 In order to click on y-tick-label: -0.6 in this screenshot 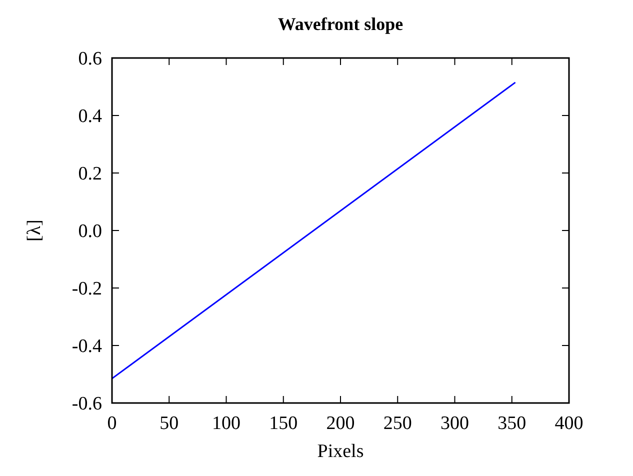, I will do `click(87, 404)`.